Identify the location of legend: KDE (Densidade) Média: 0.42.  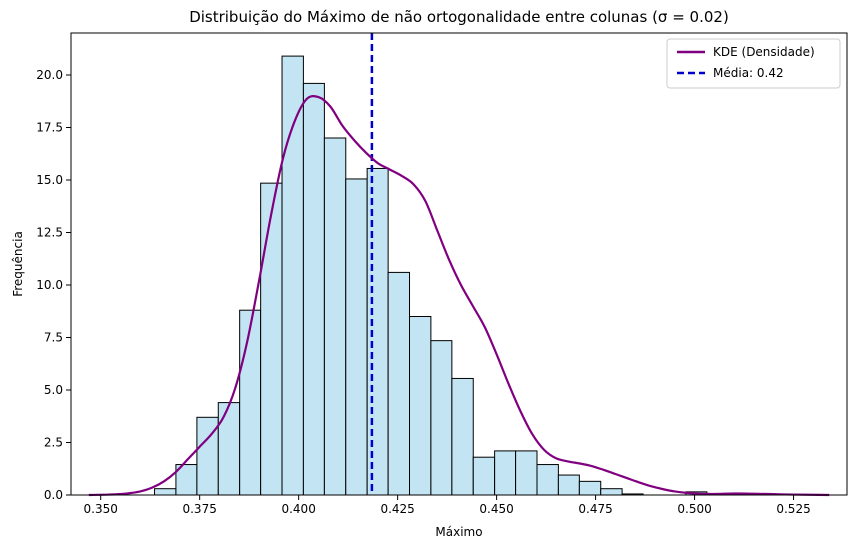
(753, 63).